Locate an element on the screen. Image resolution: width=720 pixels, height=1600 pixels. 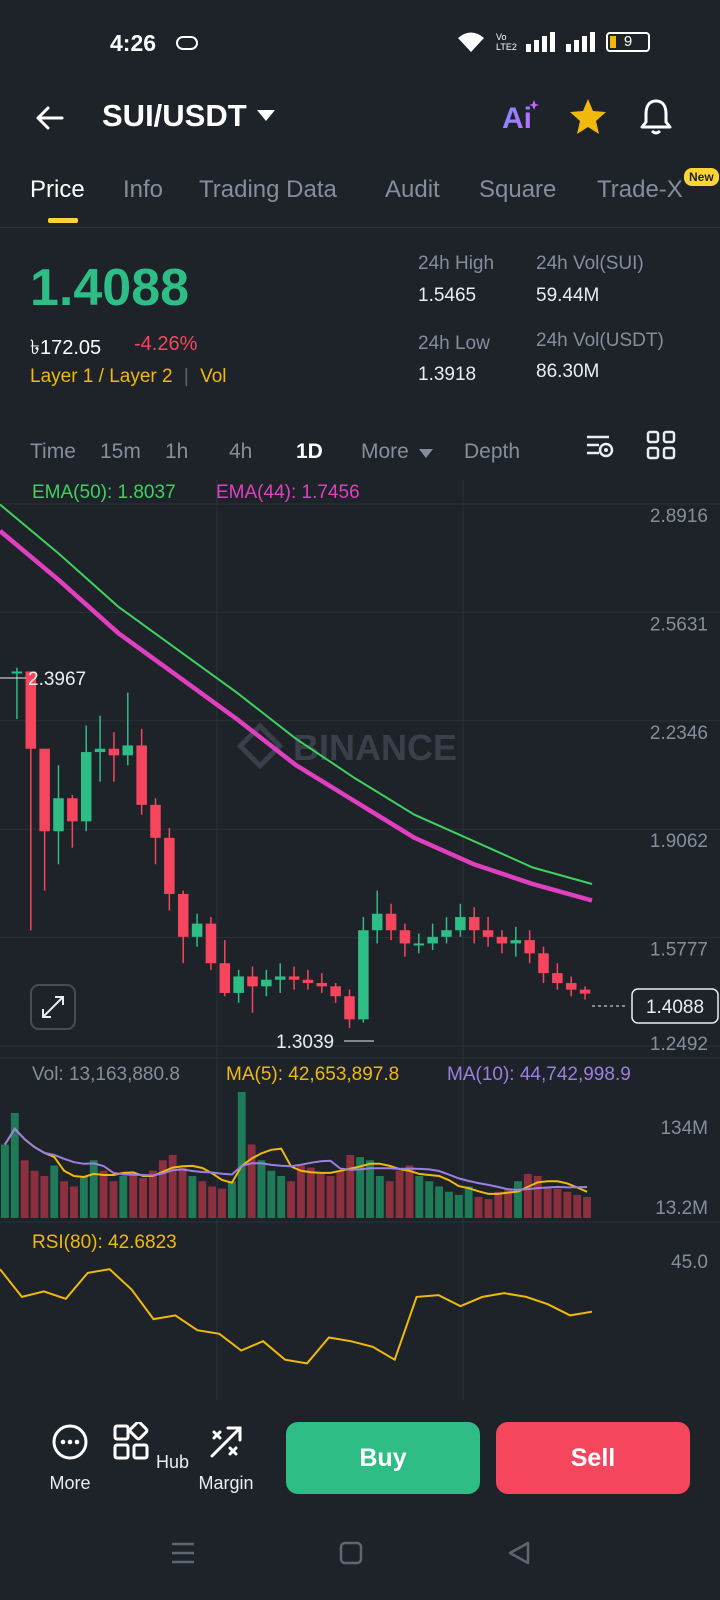
tab-price: Price is located at coordinates (57, 189).